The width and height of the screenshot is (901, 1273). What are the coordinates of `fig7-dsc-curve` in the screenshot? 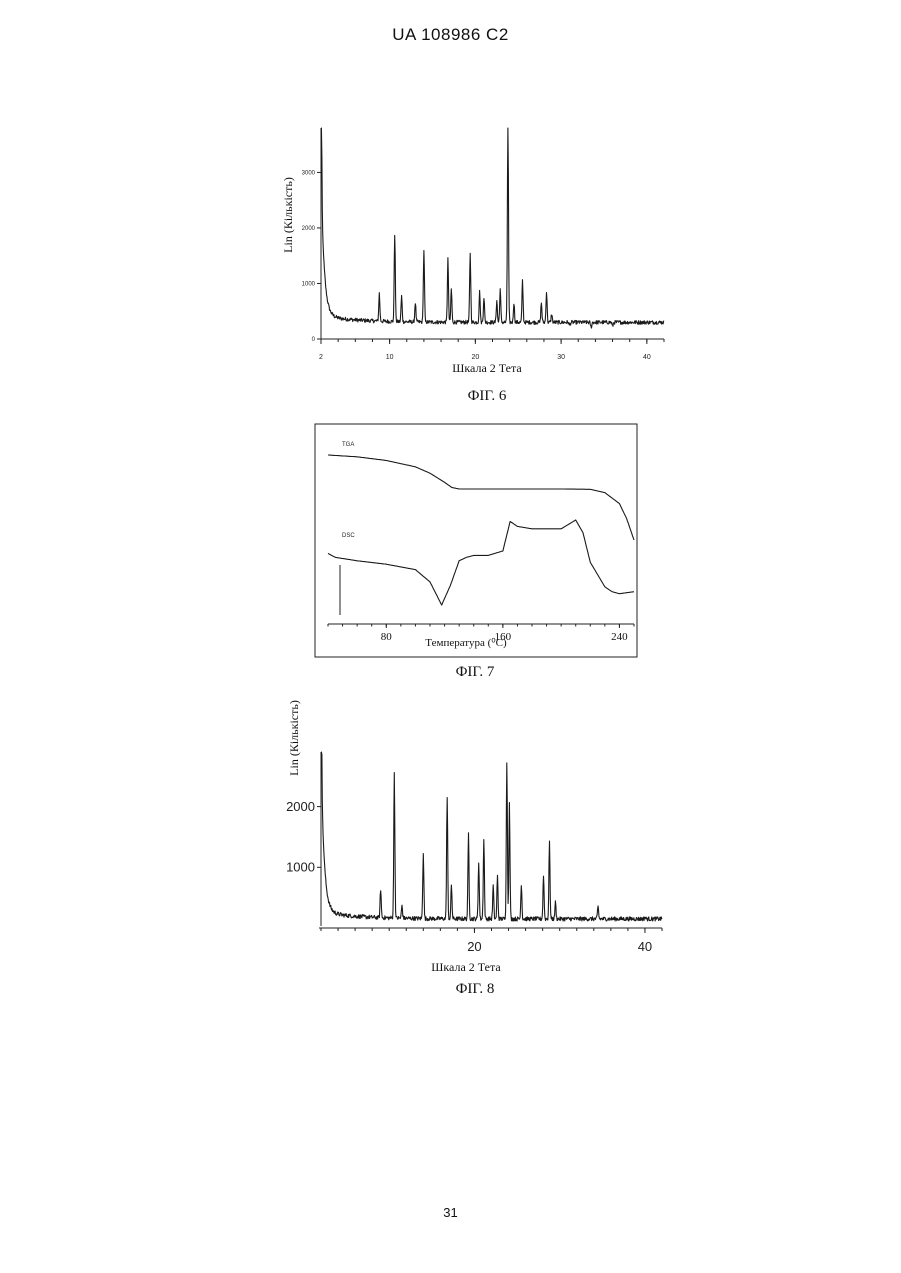 It's located at (481, 562).